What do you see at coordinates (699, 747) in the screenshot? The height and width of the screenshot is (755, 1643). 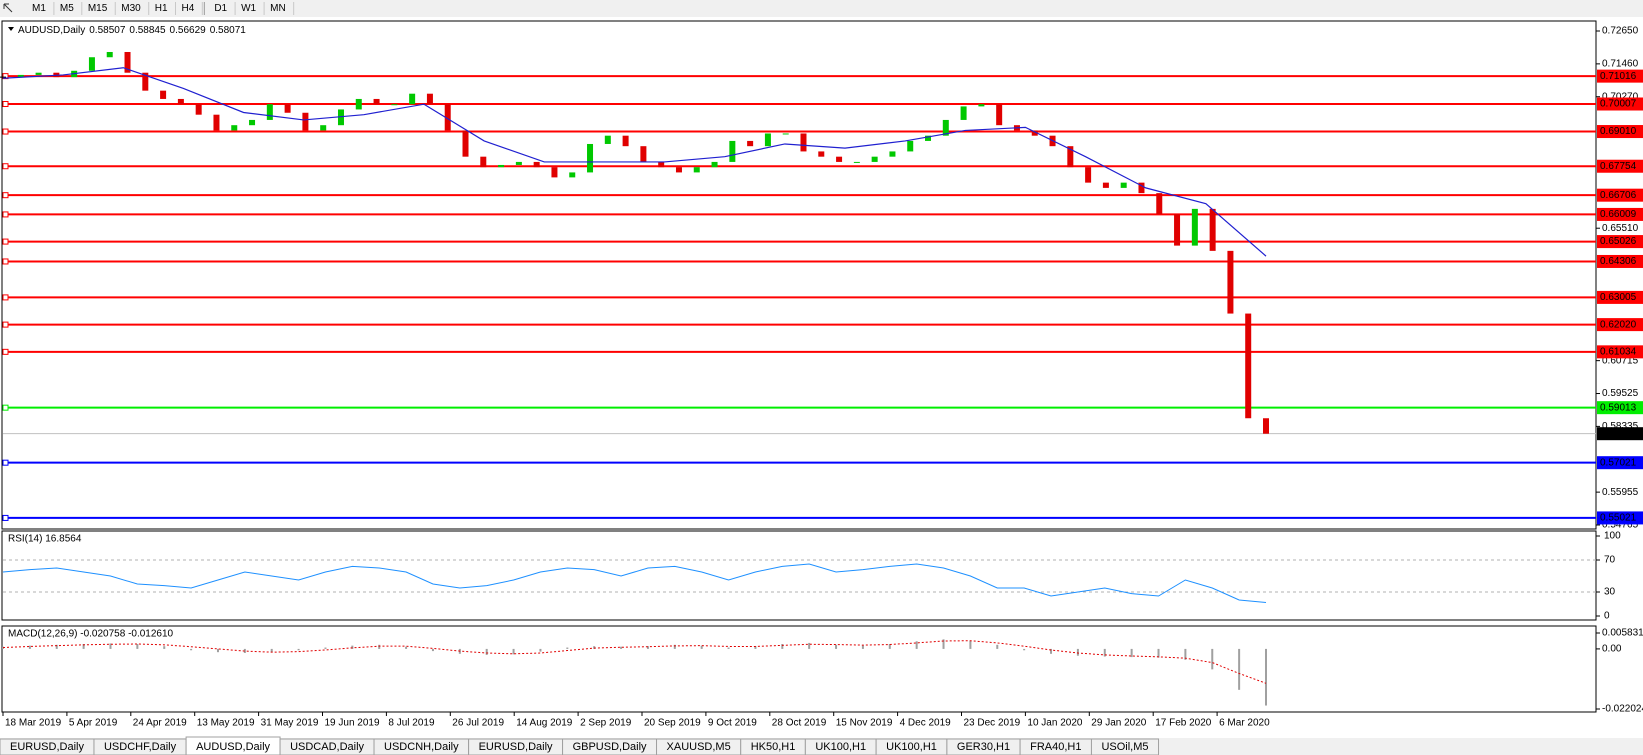 I see `tab-label: XAUUSD,M5` at bounding box center [699, 747].